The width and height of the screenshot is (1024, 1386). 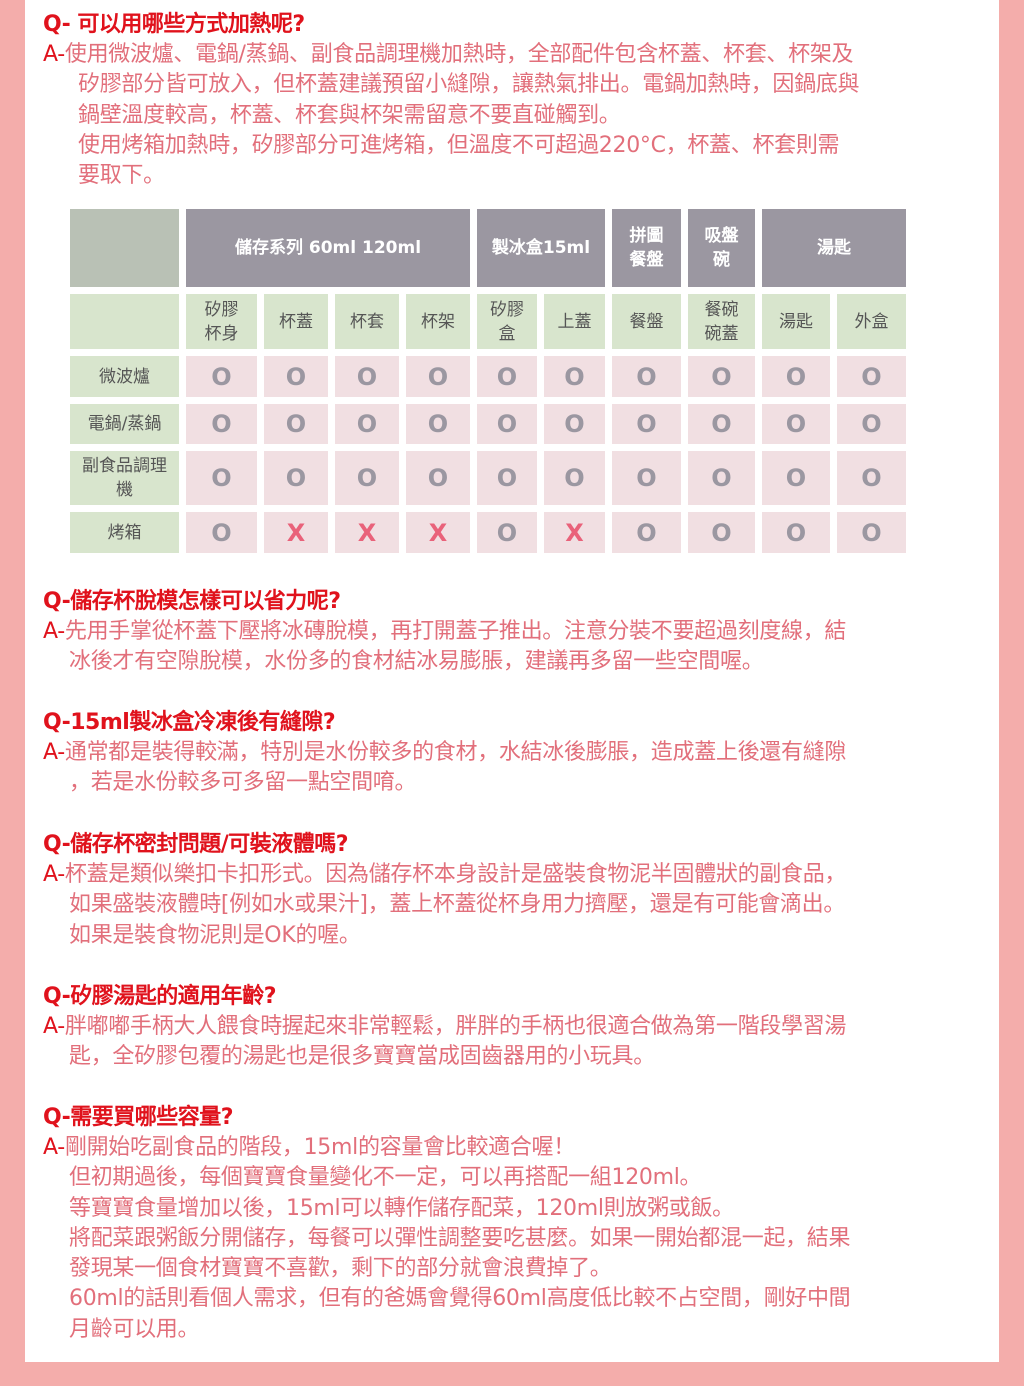 I want to click on item-header: 杯套, so click(x=367, y=321).